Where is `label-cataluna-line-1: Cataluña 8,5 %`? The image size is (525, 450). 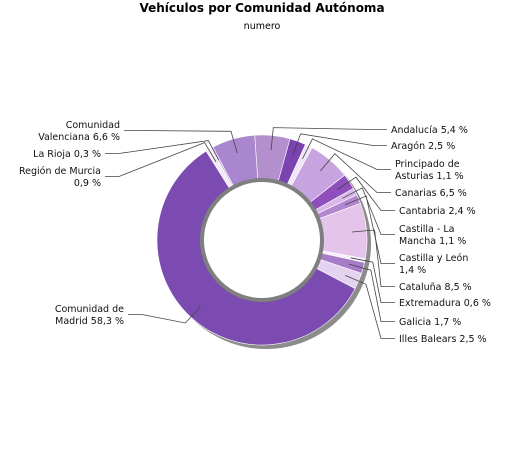
label-cataluna-line-1: Cataluña 8,5 % is located at coordinates (435, 287).